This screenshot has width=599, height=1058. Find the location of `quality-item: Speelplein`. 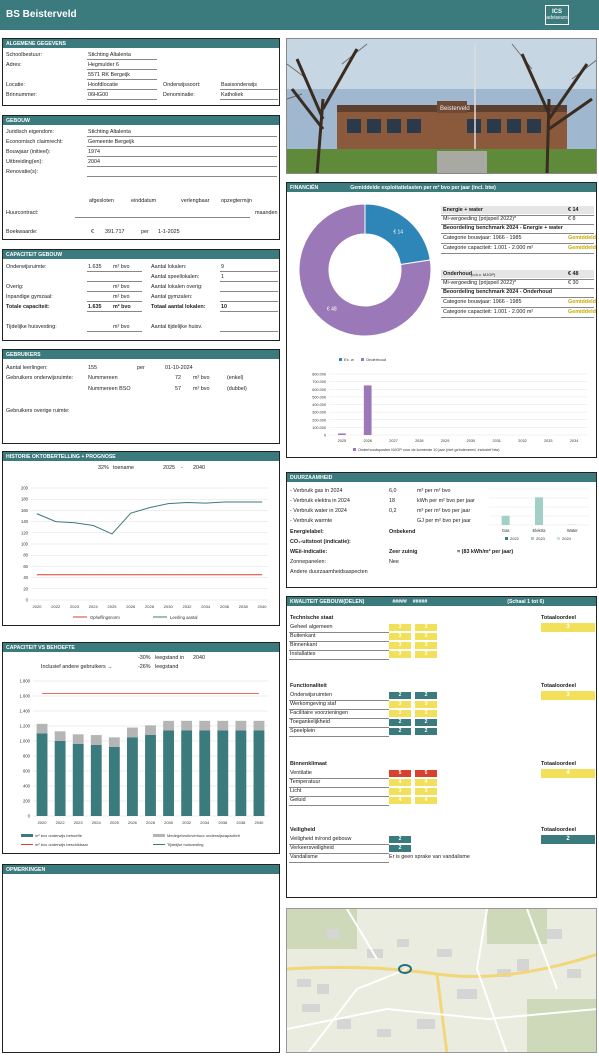

quality-item: Speelplein is located at coordinates (303, 731).